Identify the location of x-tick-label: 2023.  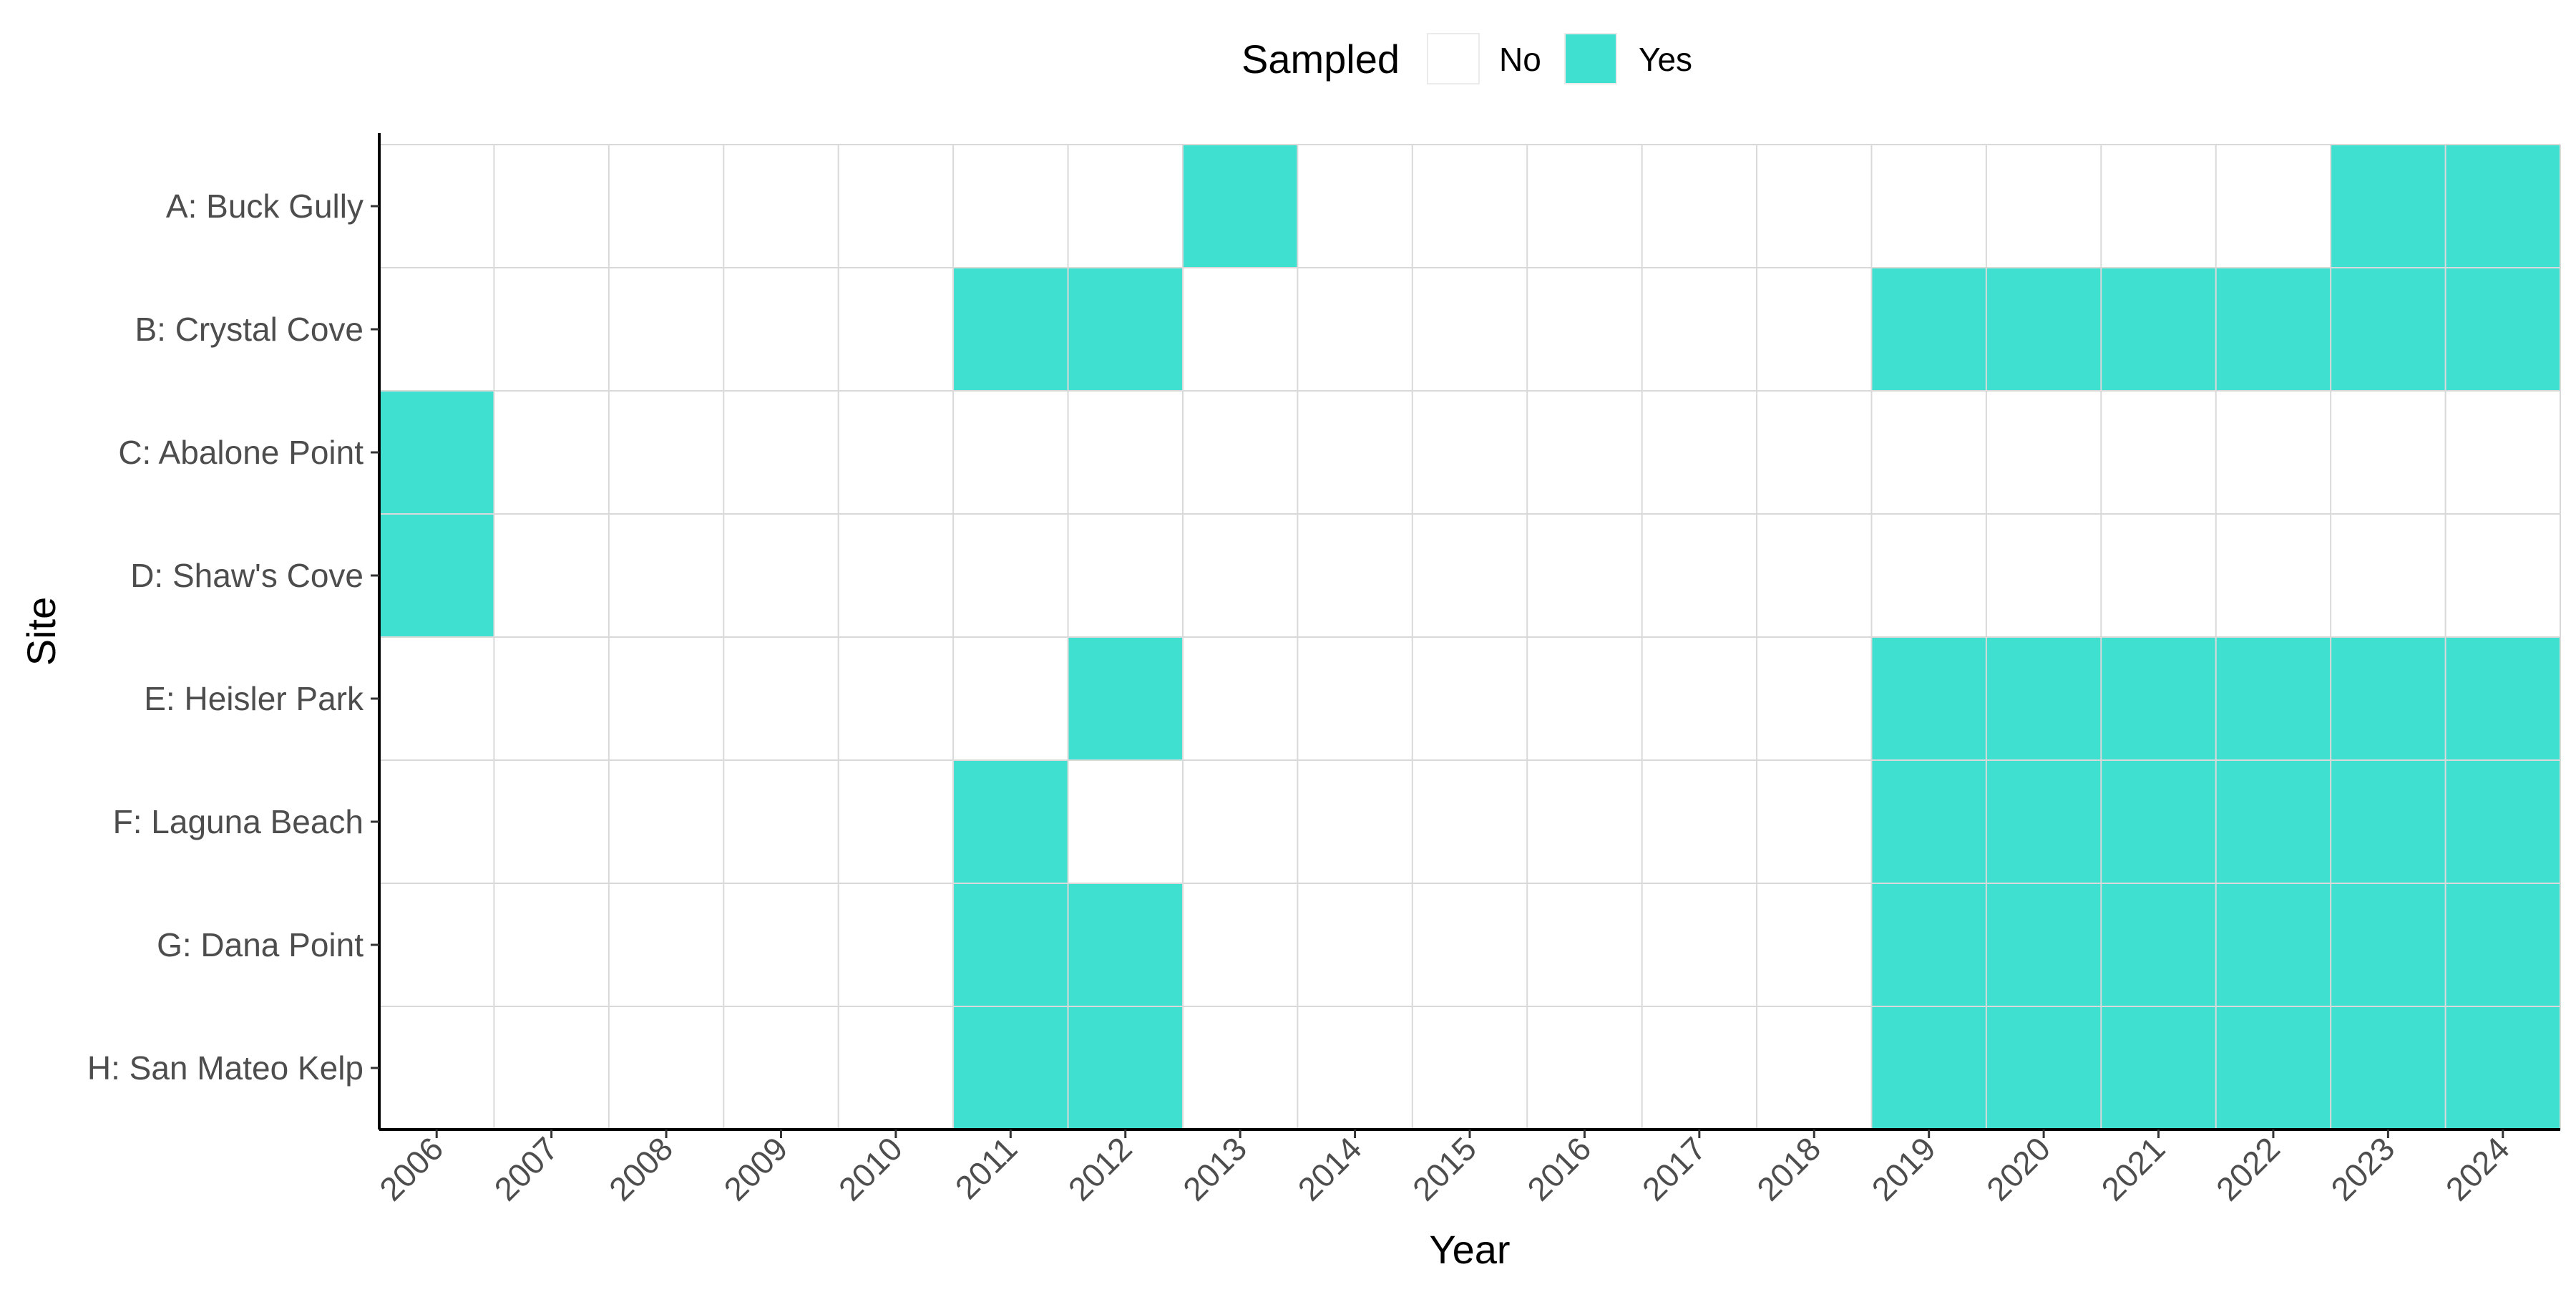
(2362, 1169).